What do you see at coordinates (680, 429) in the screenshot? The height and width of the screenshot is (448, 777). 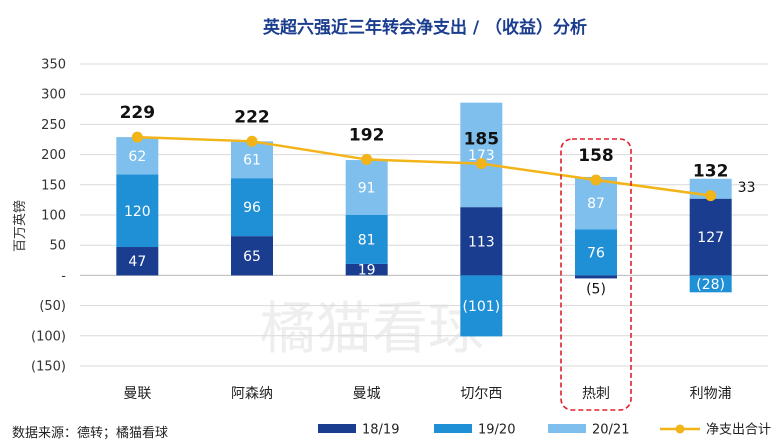 I see `legend-line-marker` at bounding box center [680, 429].